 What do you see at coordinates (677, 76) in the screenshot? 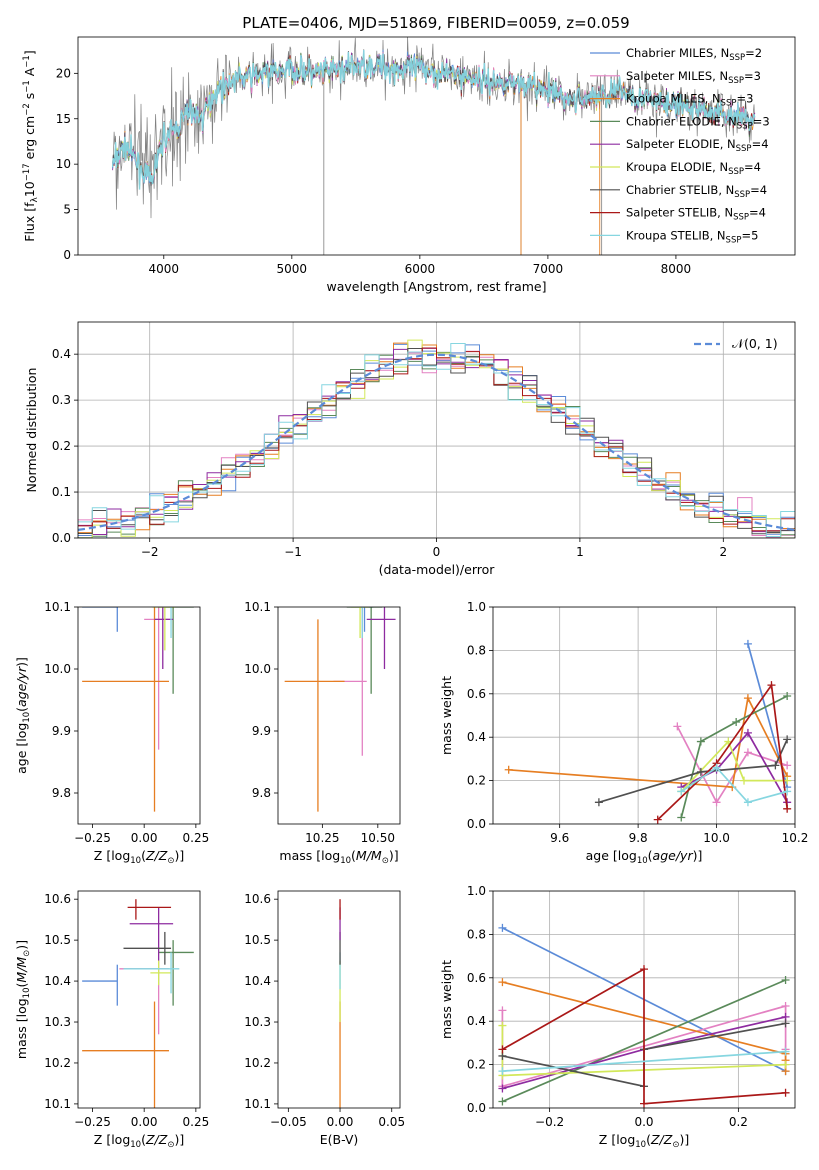
I see `legend-entry-label: Salpeter MILES, N` at bounding box center [677, 76].